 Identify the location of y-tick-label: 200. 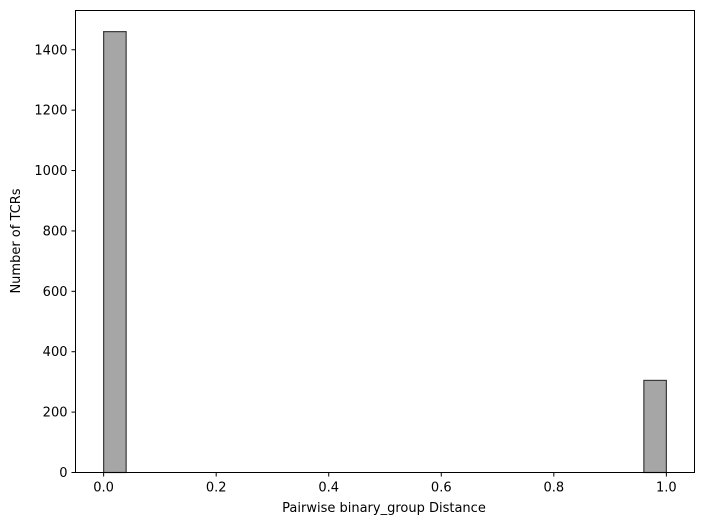
(55, 413).